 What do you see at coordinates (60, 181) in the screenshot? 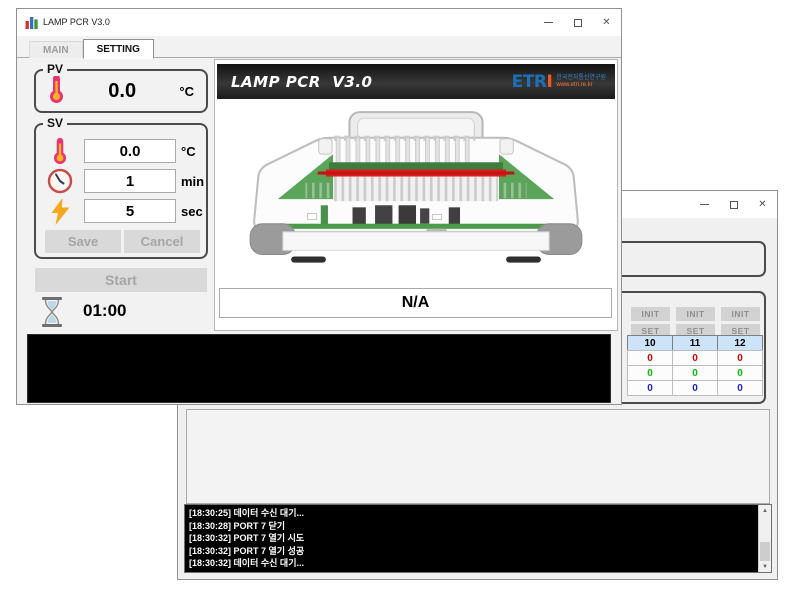
I see `clock-icon` at bounding box center [60, 181].